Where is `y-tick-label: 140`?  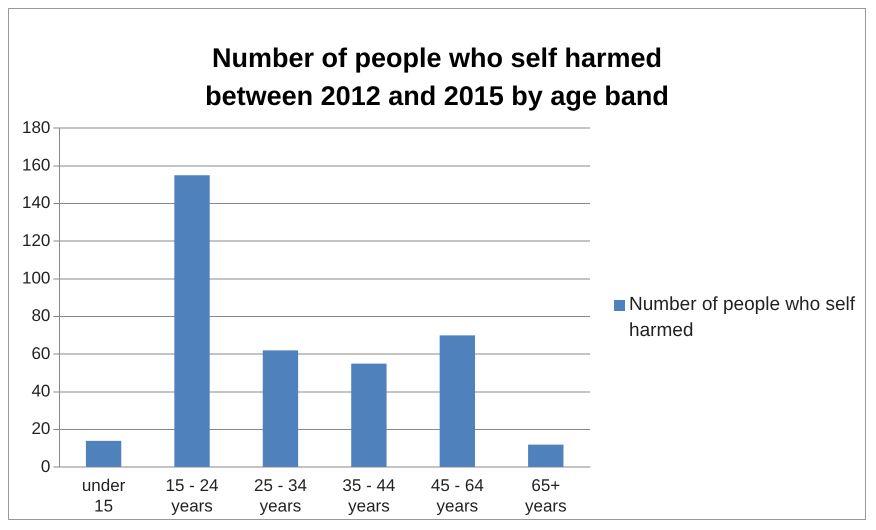
y-tick-label: 140 is located at coordinates (36, 202).